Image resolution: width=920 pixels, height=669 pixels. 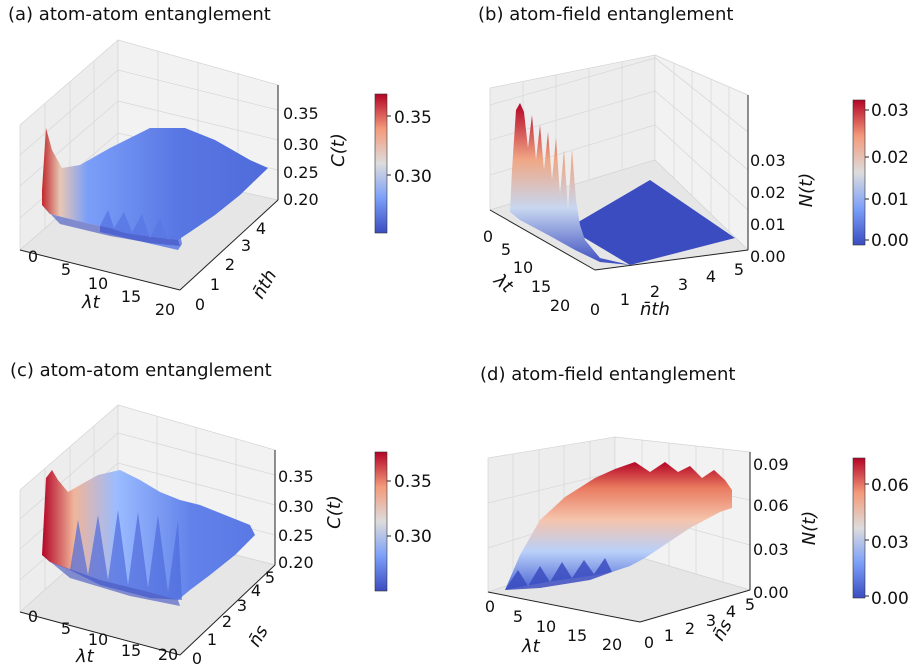 What do you see at coordinates (98, 639) in the screenshot?
I see `panel-c-xtick: 10` at bounding box center [98, 639].